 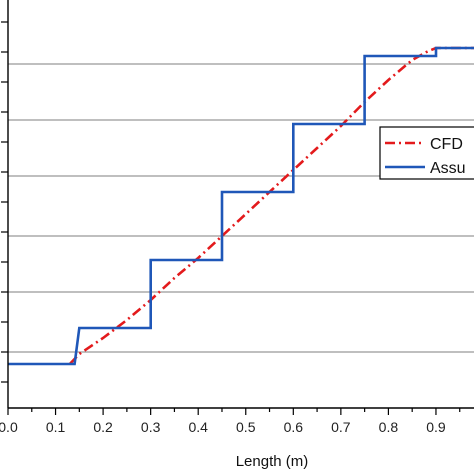 I want to click on y-axis-ticks, so click(x=4, y=202).